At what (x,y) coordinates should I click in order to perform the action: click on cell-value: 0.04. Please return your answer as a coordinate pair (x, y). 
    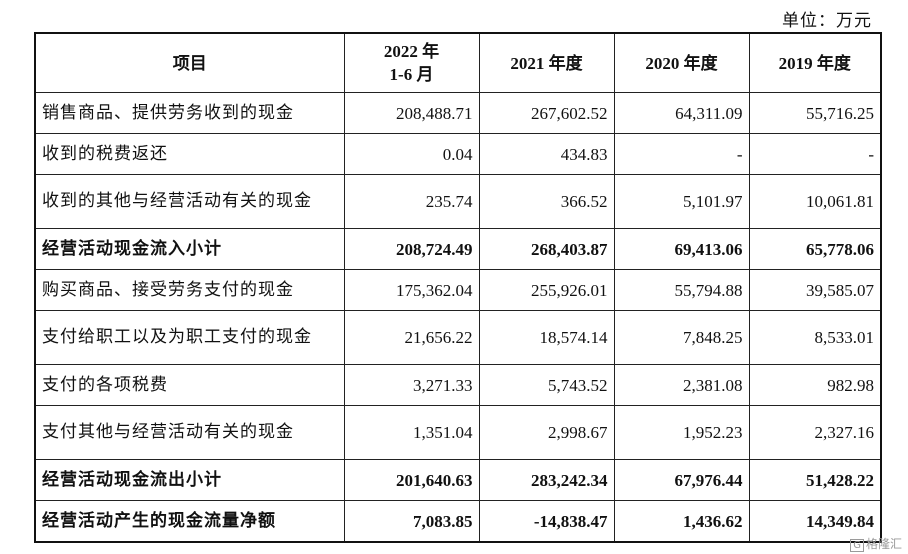
    Looking at the image, I should click on (411, 154).